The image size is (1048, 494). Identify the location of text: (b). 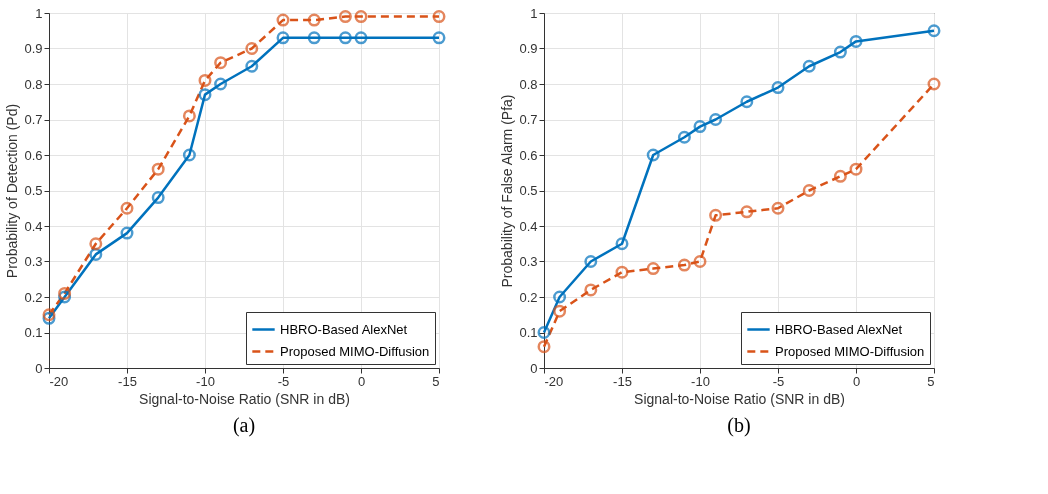
(739, 425).